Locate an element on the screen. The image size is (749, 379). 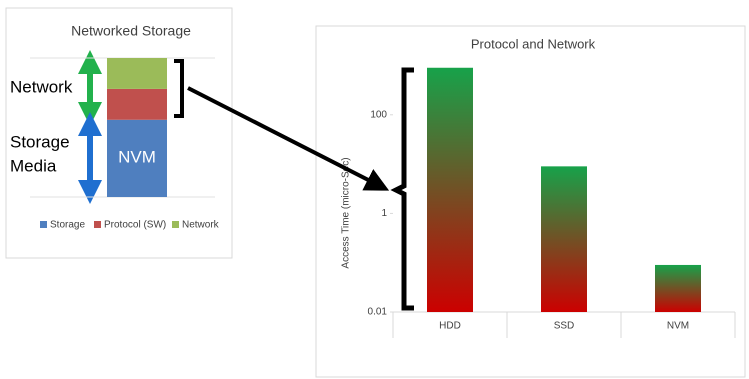
annotation: NVM is located at coordinates (137, 156).